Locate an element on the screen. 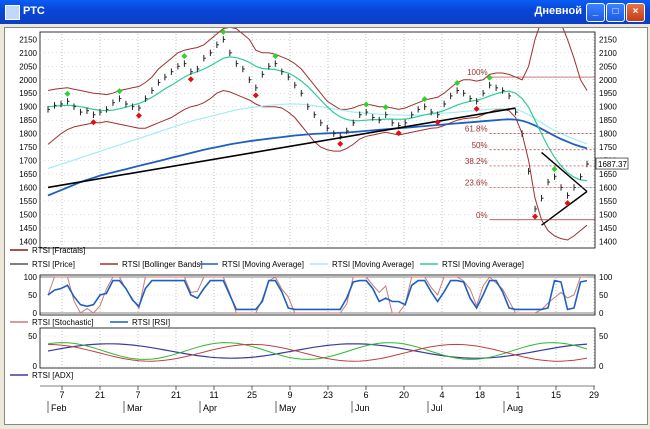  fib-level-label: 0% is located at coordinates (482, 215).